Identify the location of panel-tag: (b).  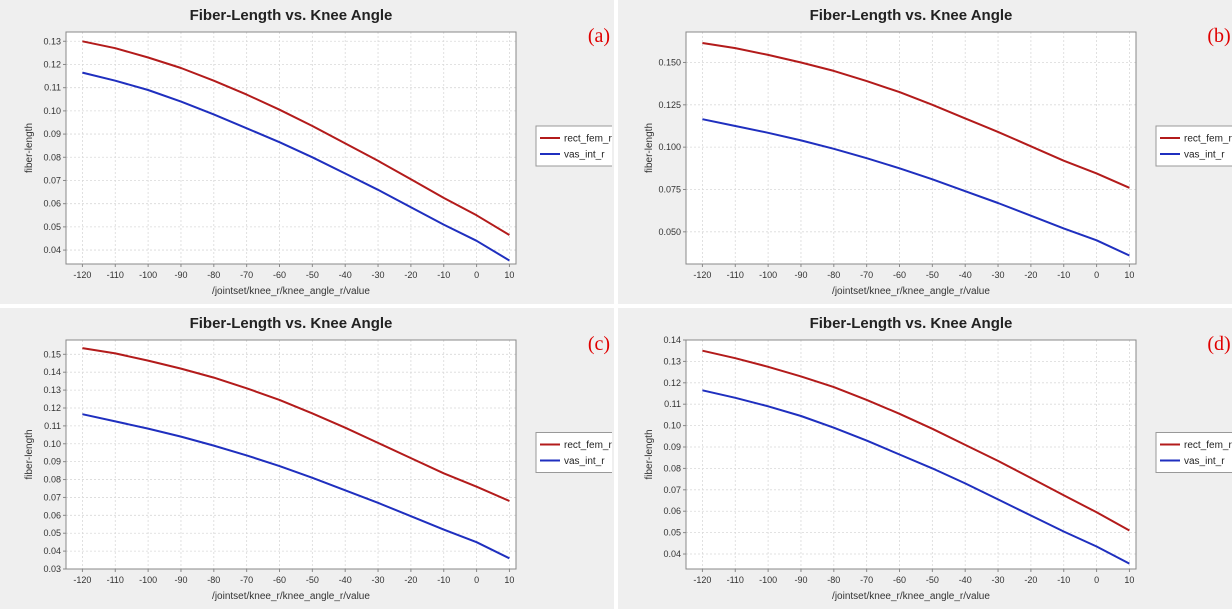
(1218, 36).